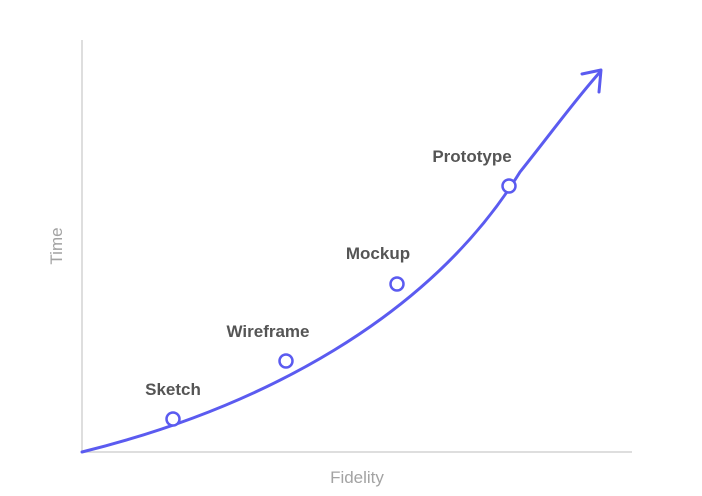 Image resolution: width=702 pixels, height=496 pixels. Describe the element at coordinates (509, 186) in the screenshot. I see `stage-marker-prototype` at that location.